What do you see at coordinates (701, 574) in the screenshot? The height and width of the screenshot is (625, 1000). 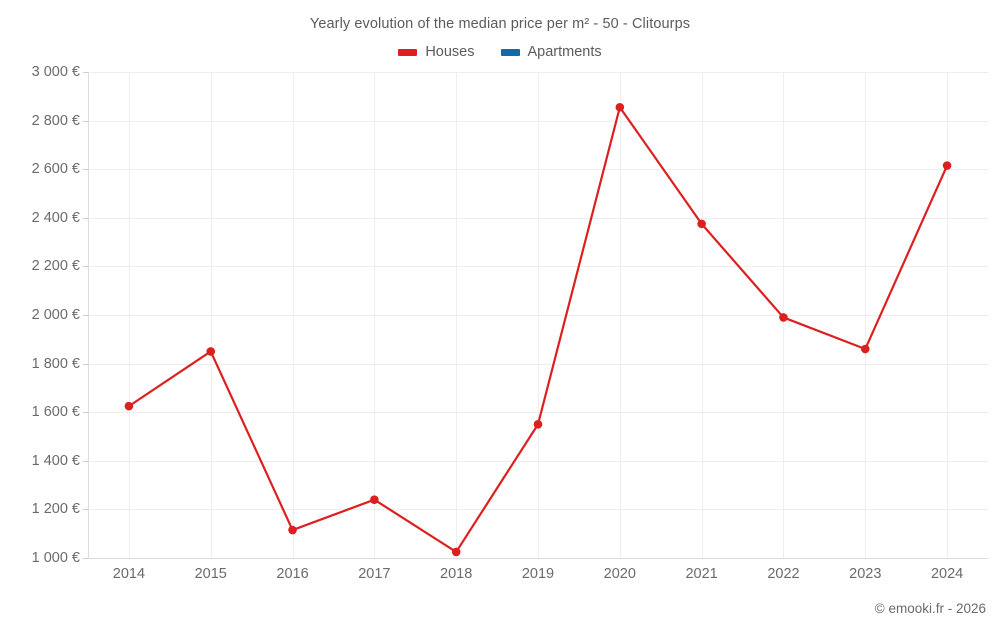 I see `x-axis-tick-label: 2021` at bounding box center [701, 574].